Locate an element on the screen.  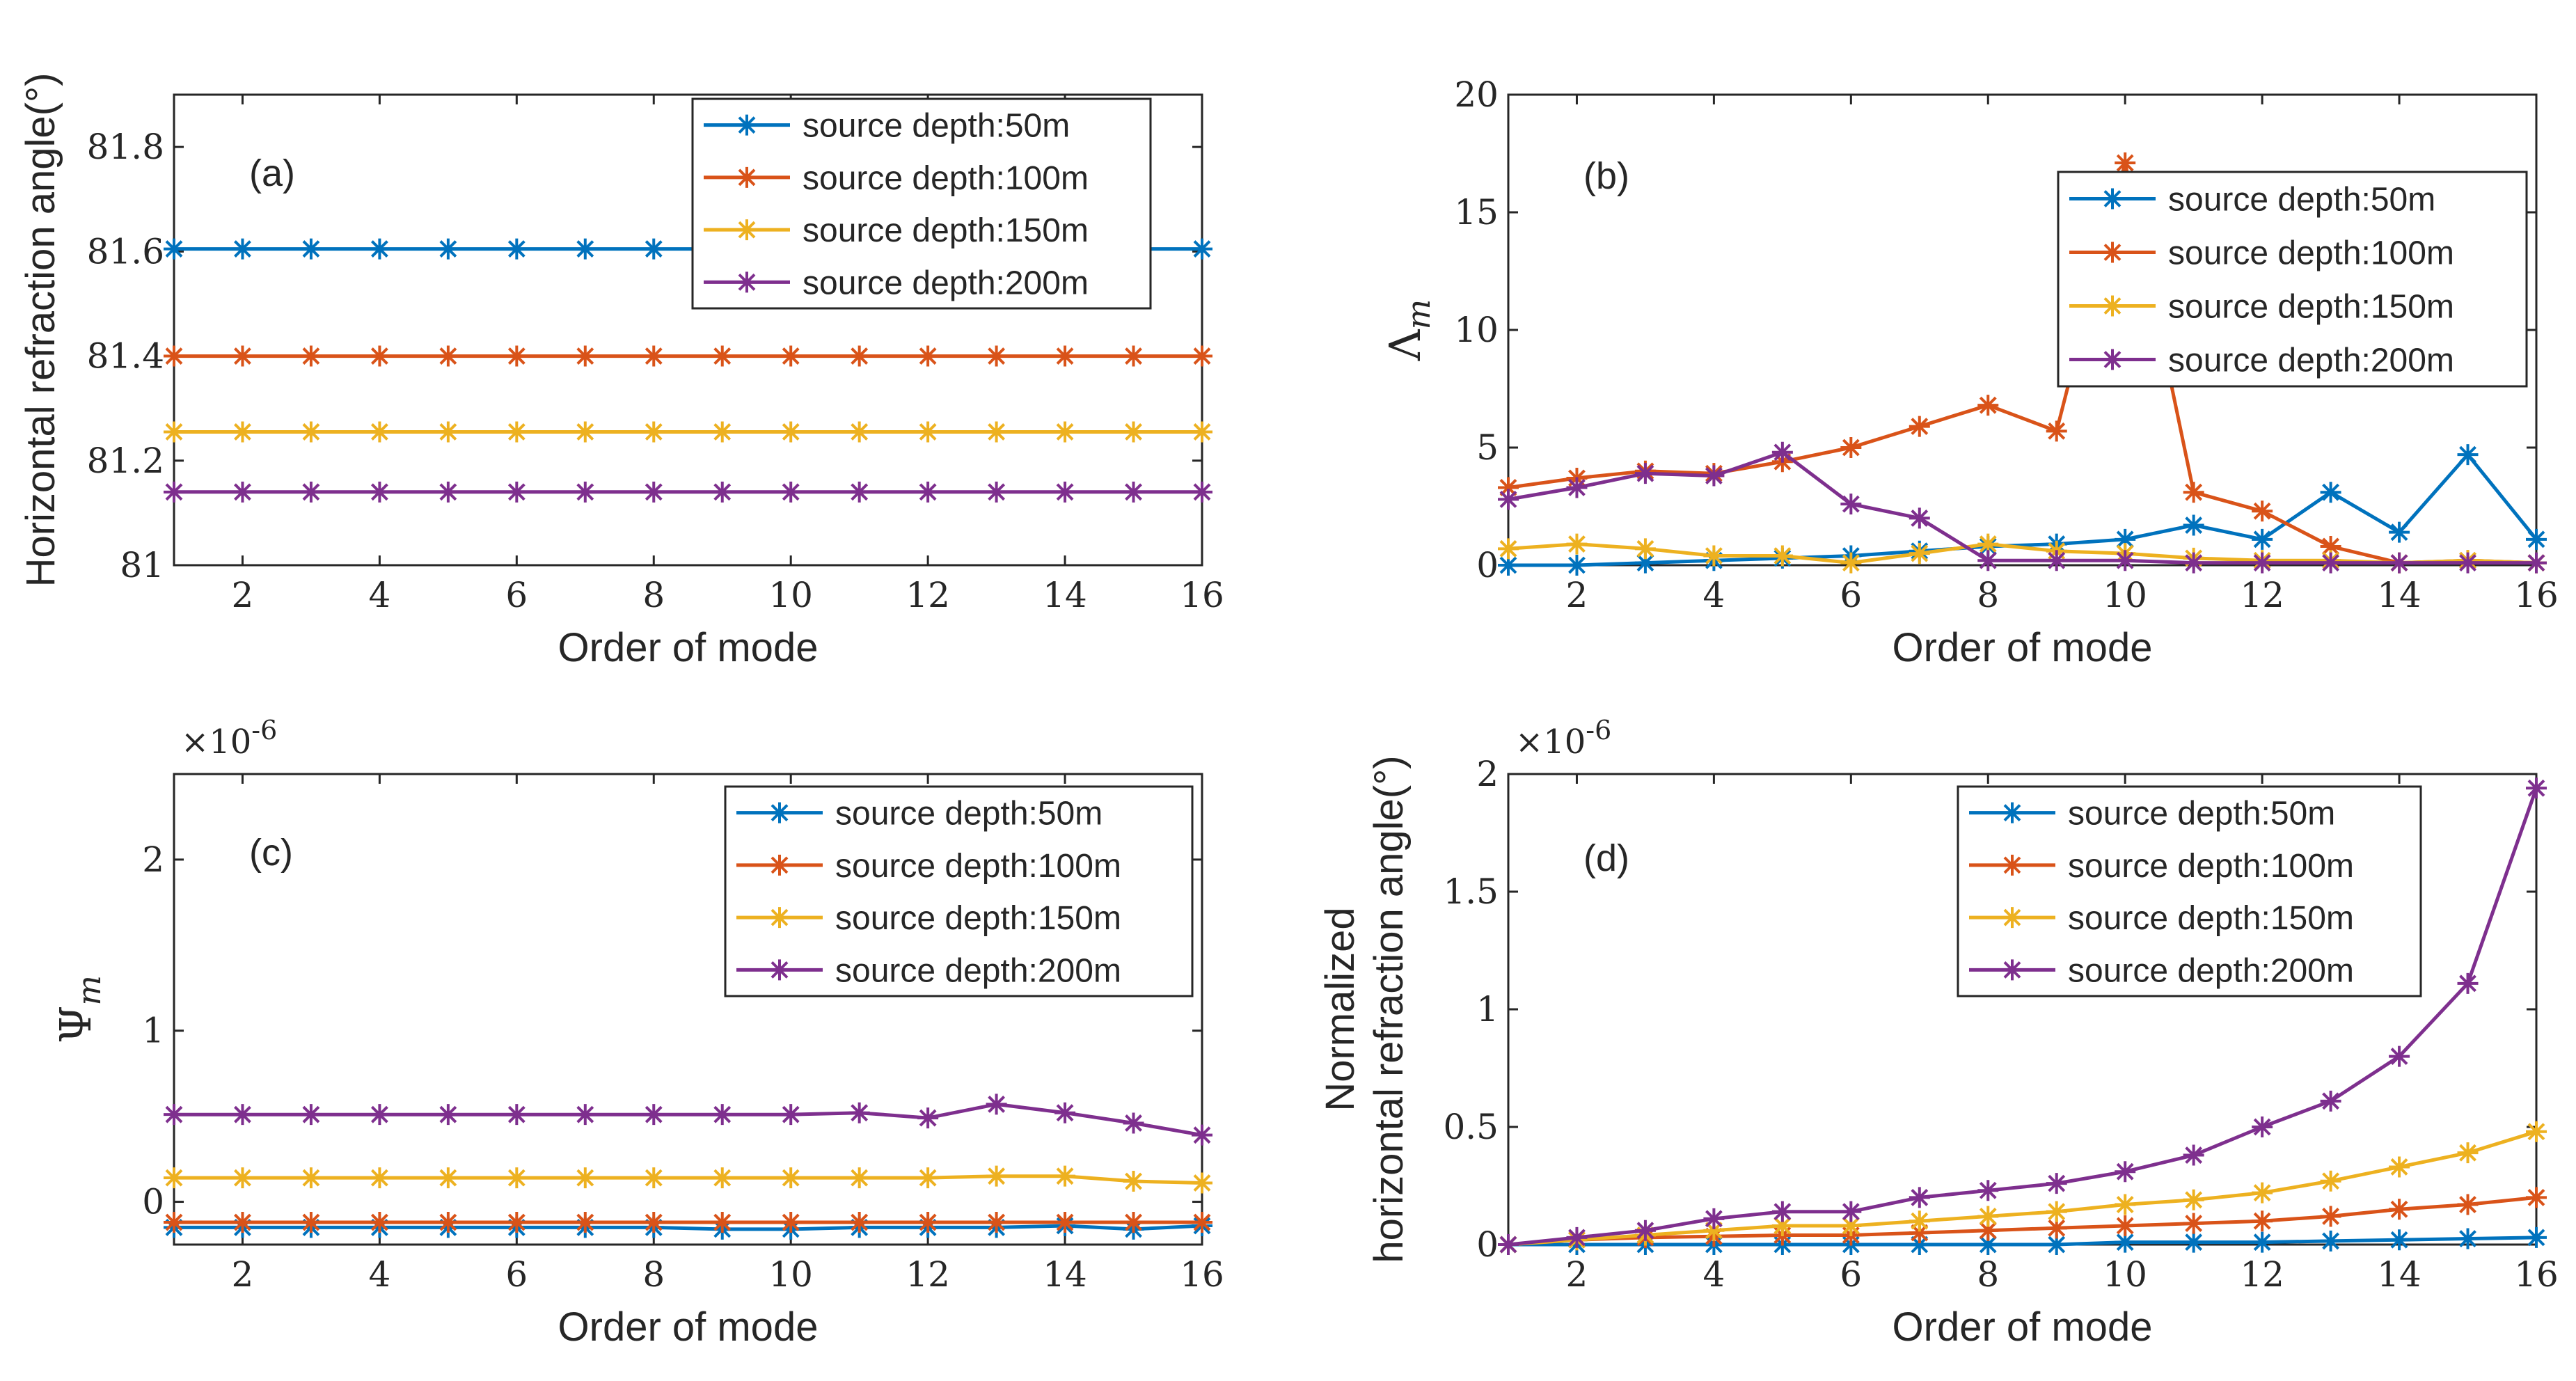
series-source-depth-150m is located at coordinates (688, 432).